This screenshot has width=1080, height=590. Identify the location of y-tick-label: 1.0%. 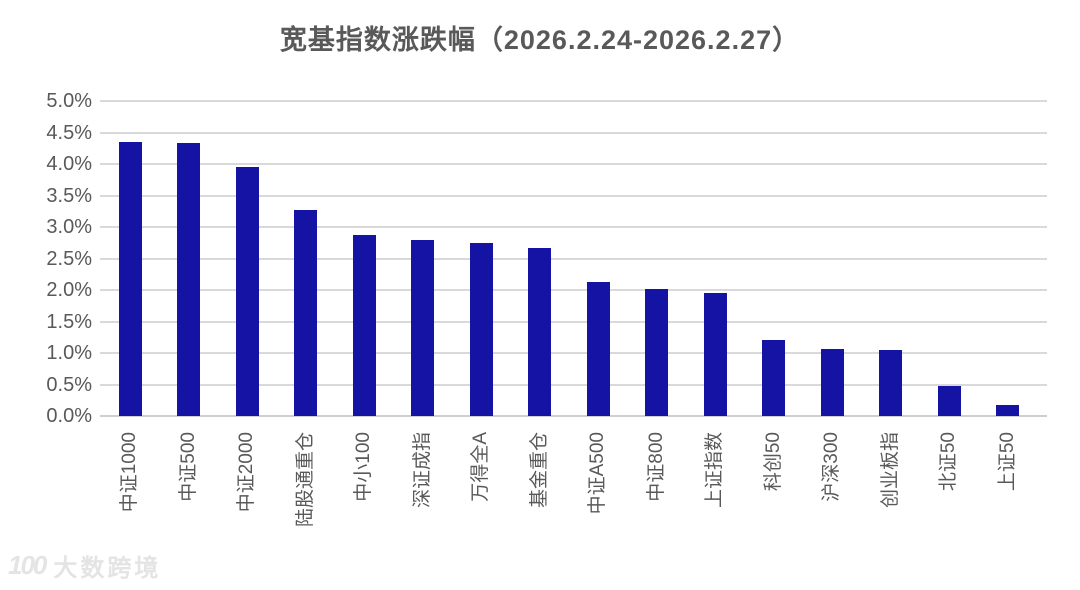
(69, 353).